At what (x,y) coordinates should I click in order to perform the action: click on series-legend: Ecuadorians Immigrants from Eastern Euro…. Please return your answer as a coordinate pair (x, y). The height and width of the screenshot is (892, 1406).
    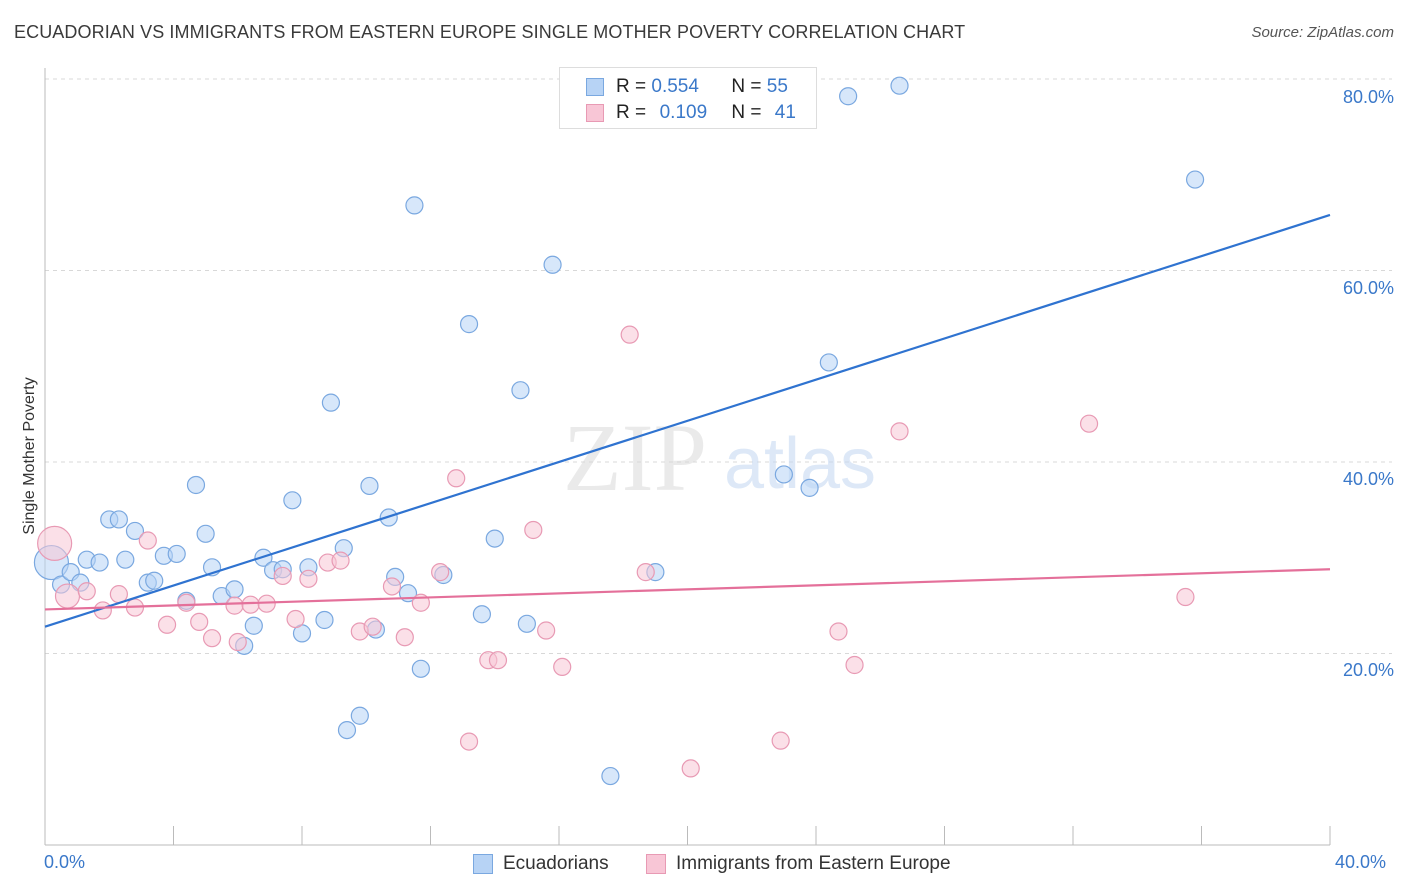
    Looking at the image, I should click on (703, 864).